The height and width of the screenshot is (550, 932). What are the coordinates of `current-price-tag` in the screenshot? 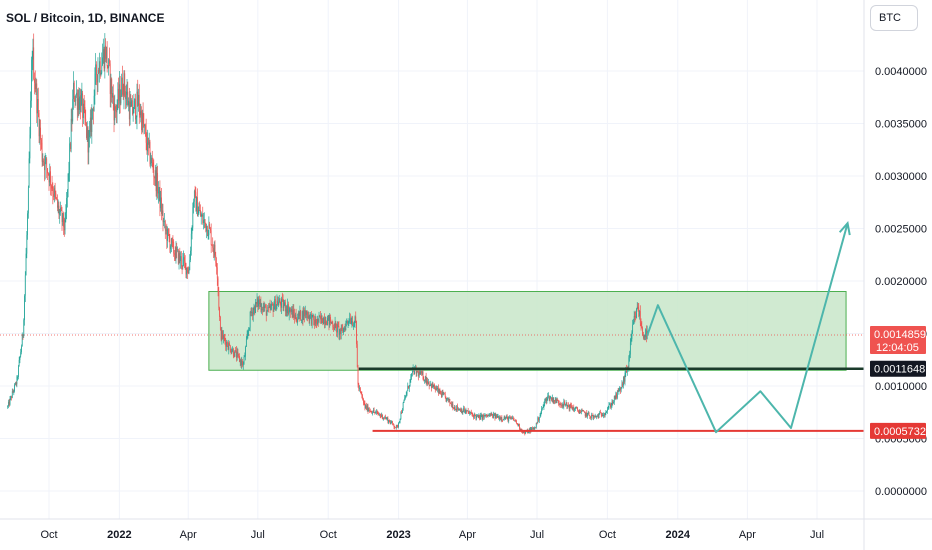 It's located at (898, 339).